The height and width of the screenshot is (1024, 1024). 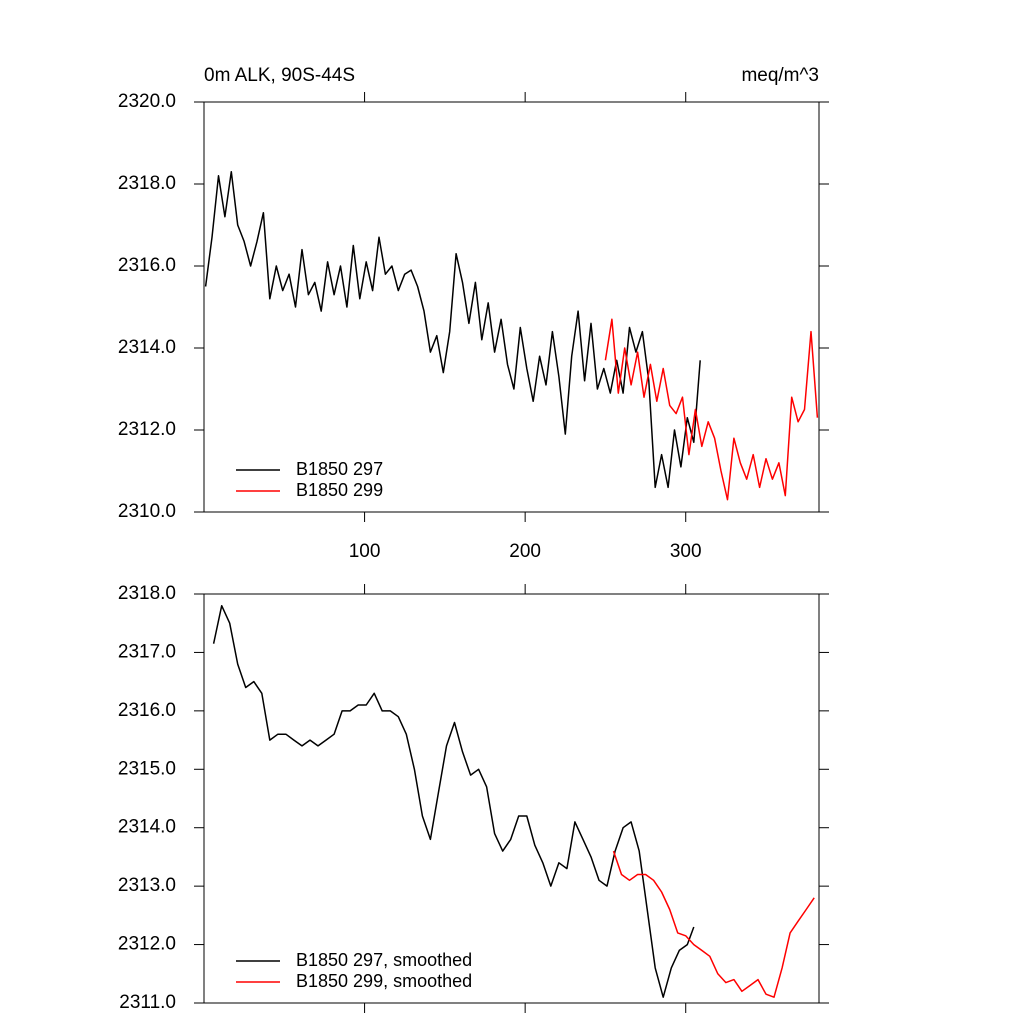 I want to click on y-tick-label: 2310.0, so click(x=147, y=511).